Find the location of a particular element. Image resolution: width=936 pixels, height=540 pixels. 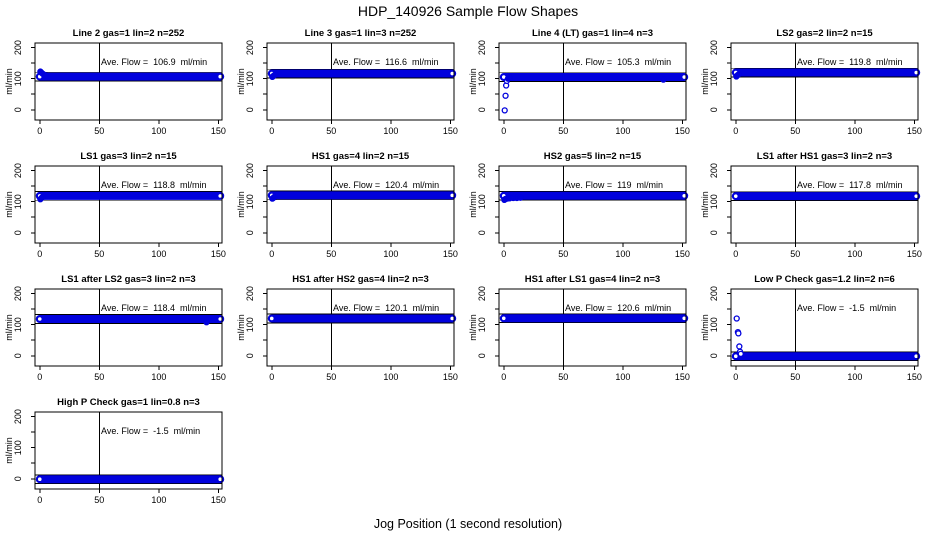

avg-flow-label: Ave. Flow = 105.3 ml/min is located at coordinates (618, 62).